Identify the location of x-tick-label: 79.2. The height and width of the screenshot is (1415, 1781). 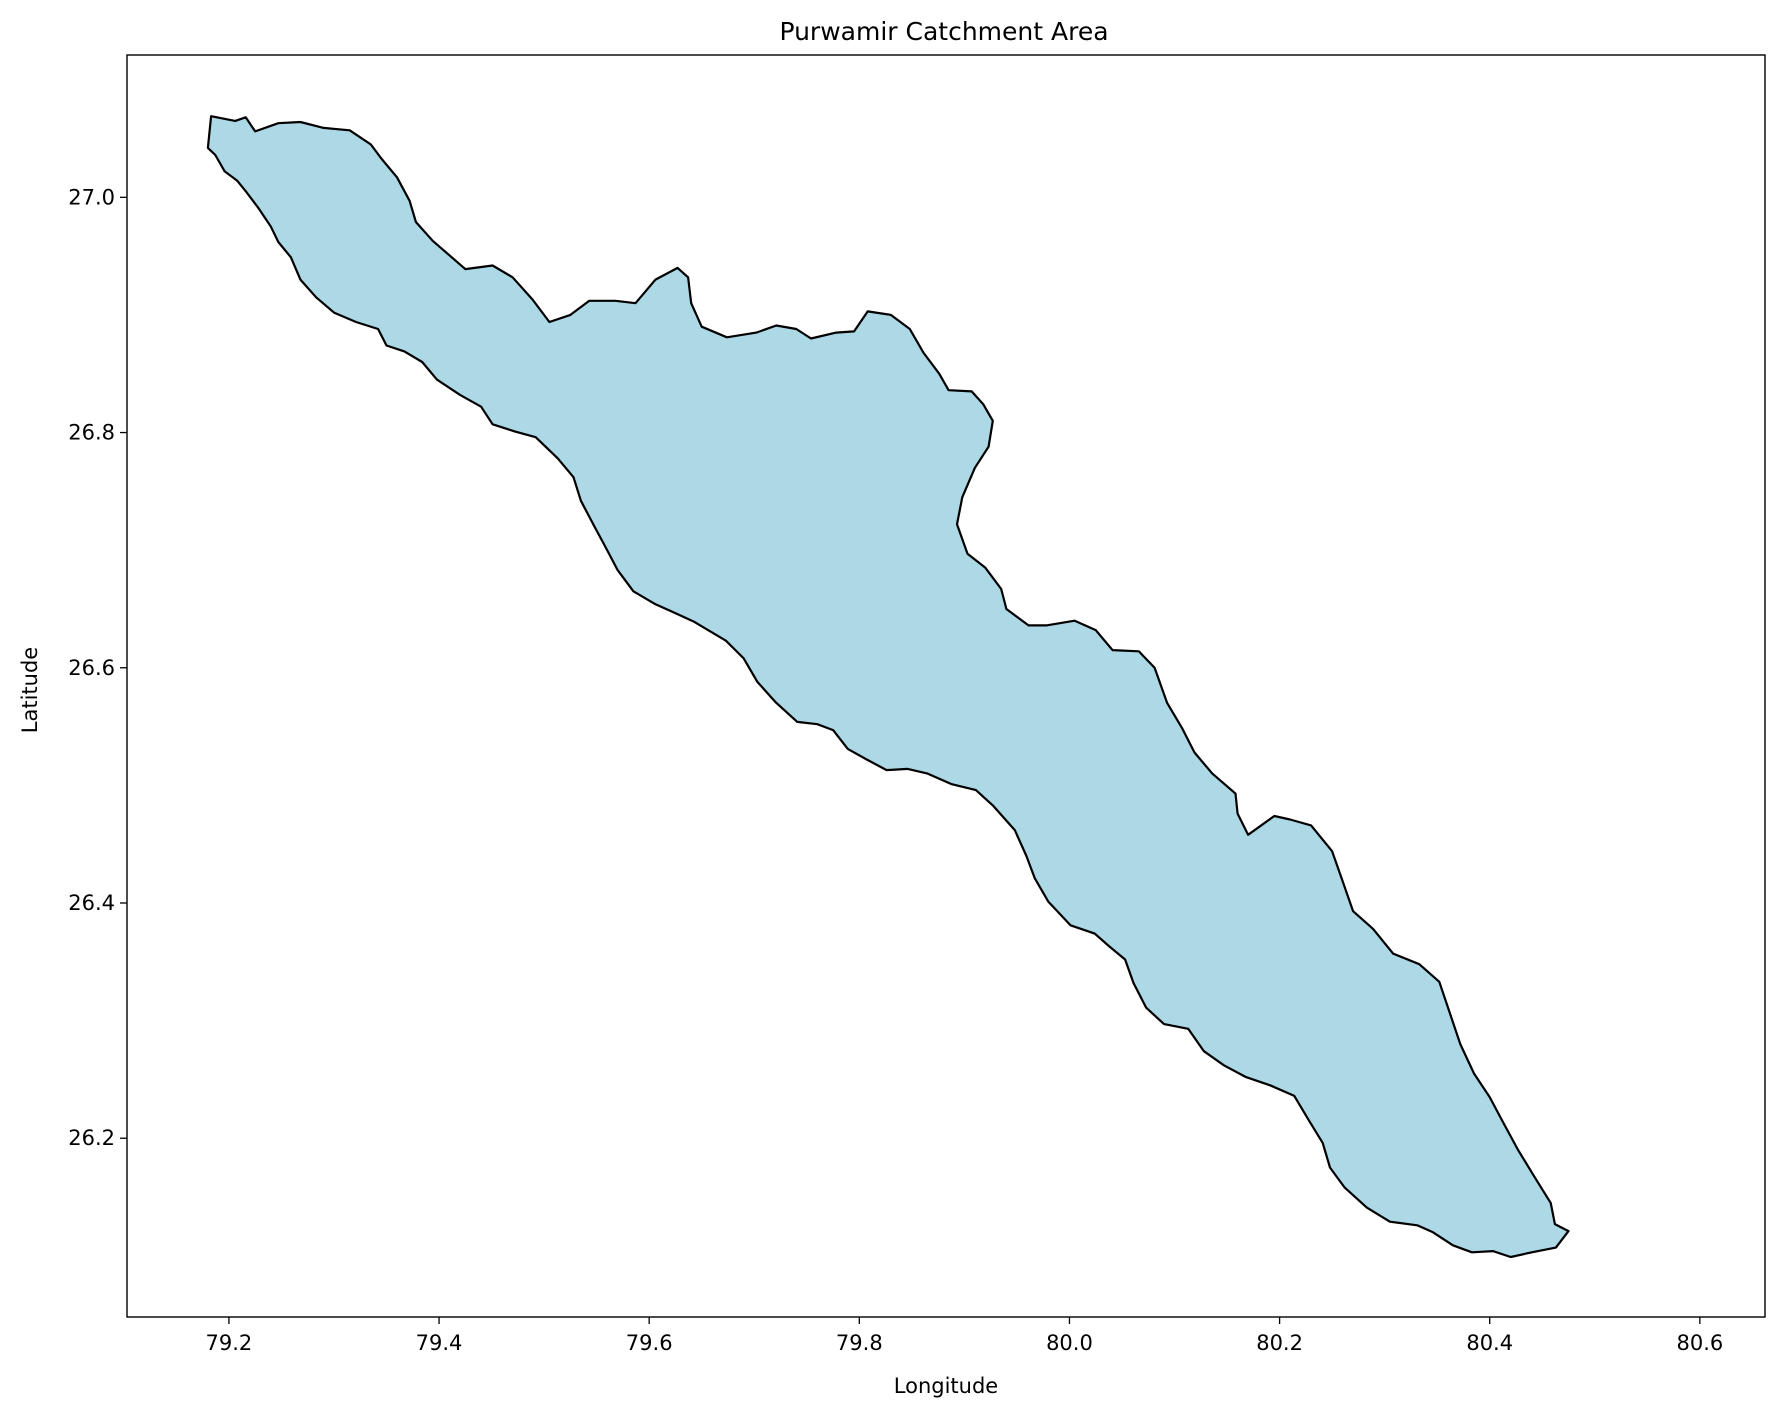
(229, 1343).